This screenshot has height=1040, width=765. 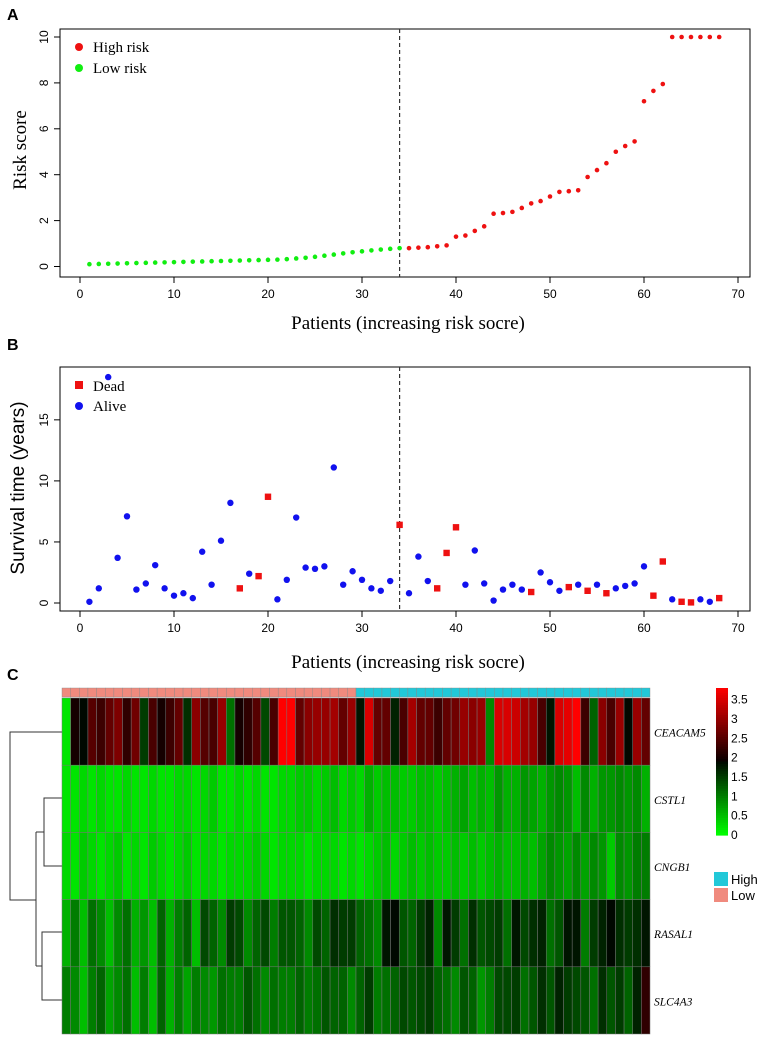 What do you see at coordinates (79, 385) in the screenshot?
I see `legend-marker-dead` at bounding box center [79, 385].